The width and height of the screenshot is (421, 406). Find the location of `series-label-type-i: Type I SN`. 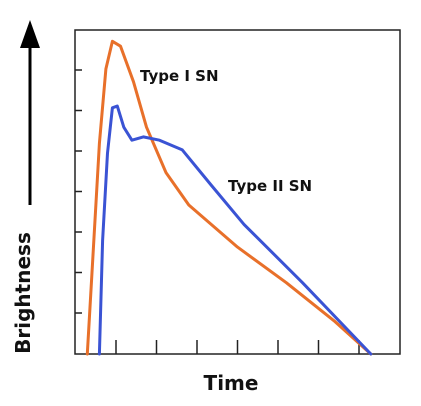

series-label-type-i: Type I SN is located at coordinates (179, 76).